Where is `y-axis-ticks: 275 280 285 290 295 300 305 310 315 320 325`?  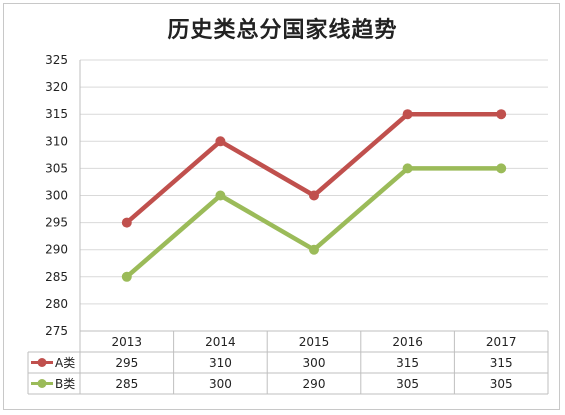
y-axis-ticks: 275 280 285 290 295 300 305 310 315 320 325 is located at coordinates (56, 195).